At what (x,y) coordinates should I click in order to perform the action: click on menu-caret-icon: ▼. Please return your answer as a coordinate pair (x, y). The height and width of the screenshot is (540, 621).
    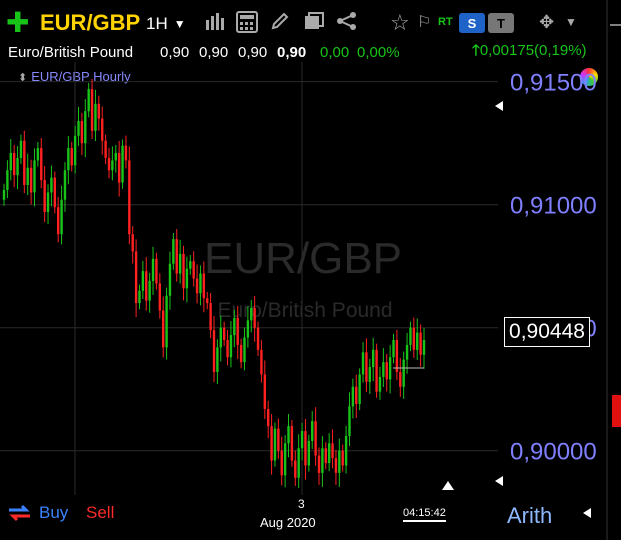
    Looking at the image, I should click on (571, 22).